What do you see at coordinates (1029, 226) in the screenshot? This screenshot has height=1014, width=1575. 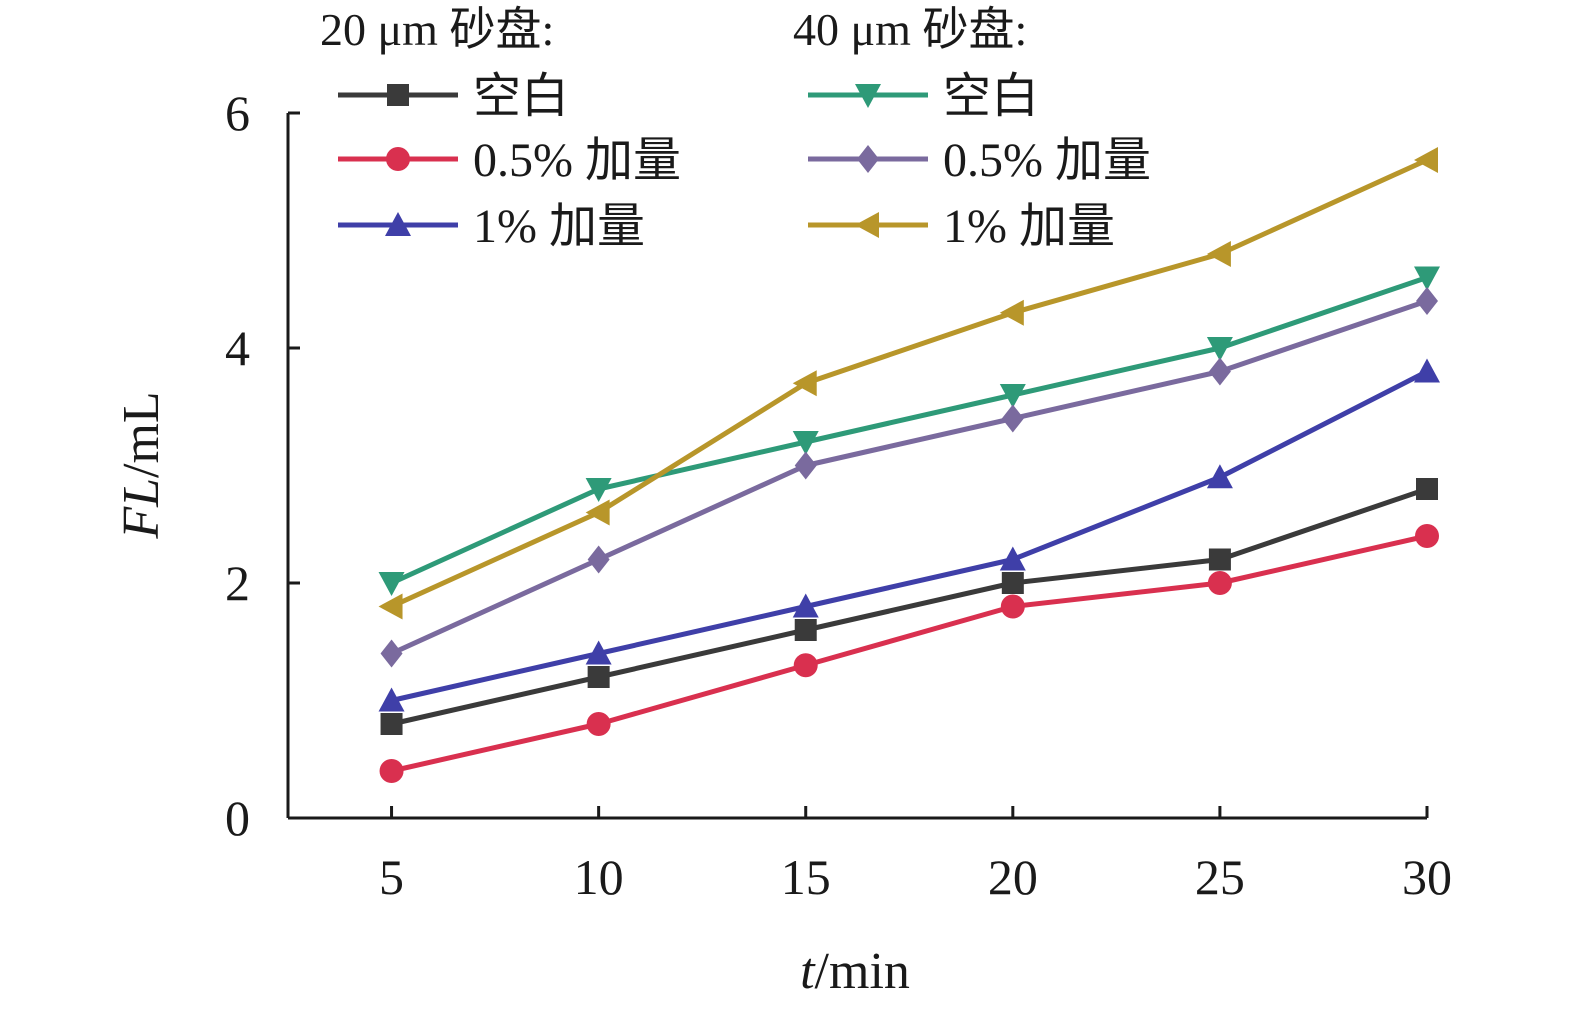 I see `legend-entry-5-label: 1% 加量` at bounding box center [1029, 226].